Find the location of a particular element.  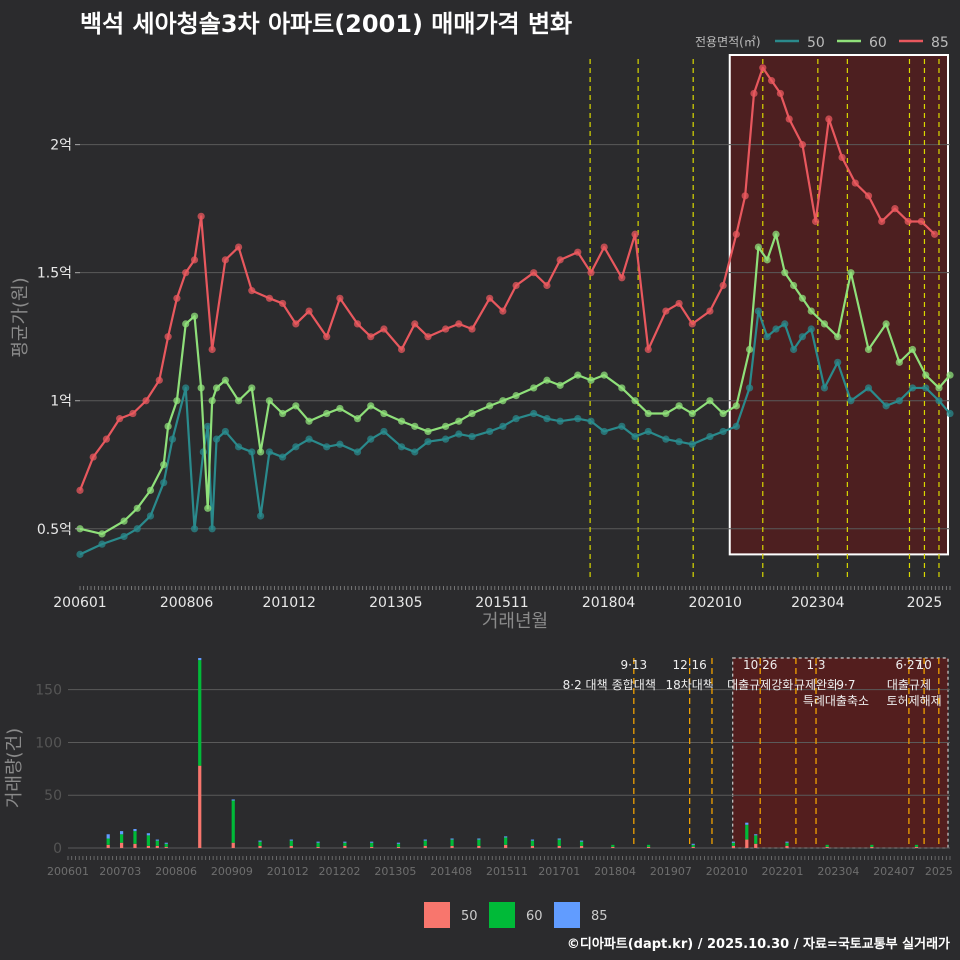

legend: 전용면적(㎡) 50 60 85 is located at coordinates (822, 43).